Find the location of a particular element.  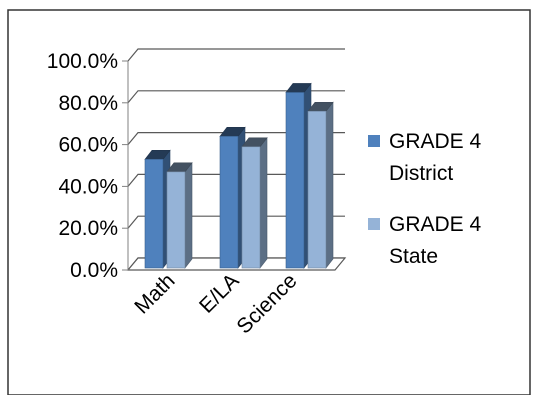

y-tick-label: 60.0% is located at coordinates (88, 145).